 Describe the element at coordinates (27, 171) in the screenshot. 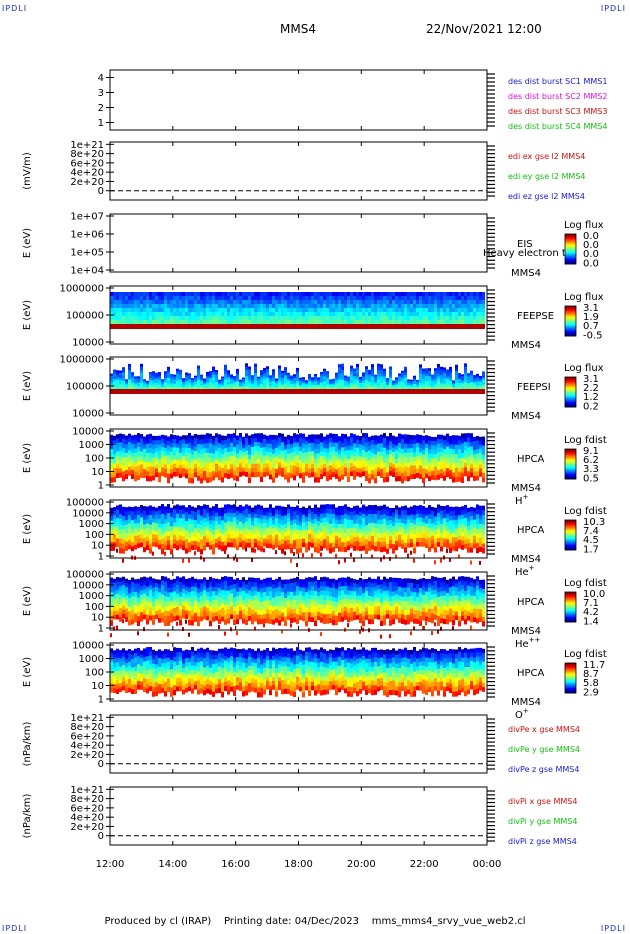

I see `ylabel-edi: (mV/m)` at that location.